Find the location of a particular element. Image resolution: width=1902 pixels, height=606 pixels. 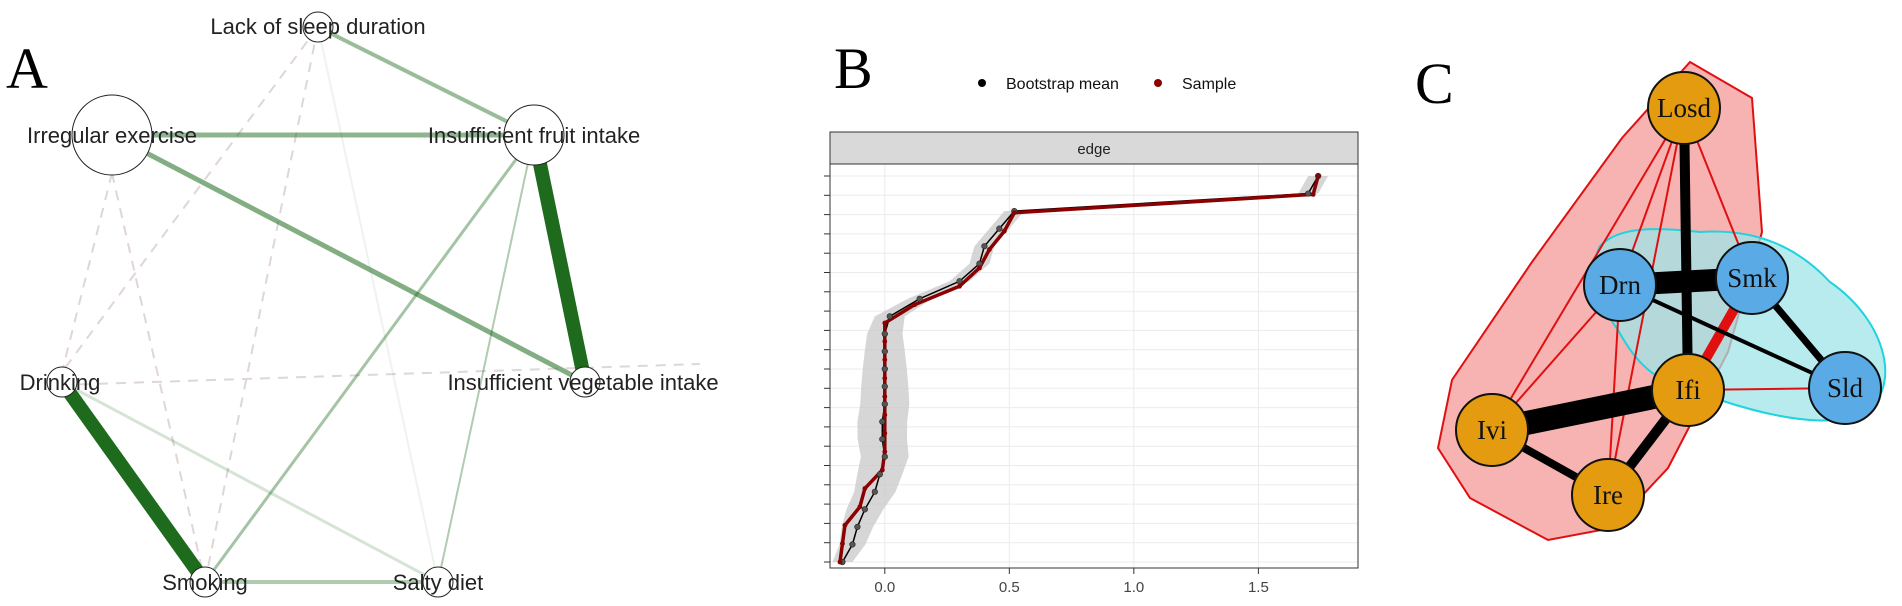

label-c-ire: Ire is located at coordinates (1608, 495).